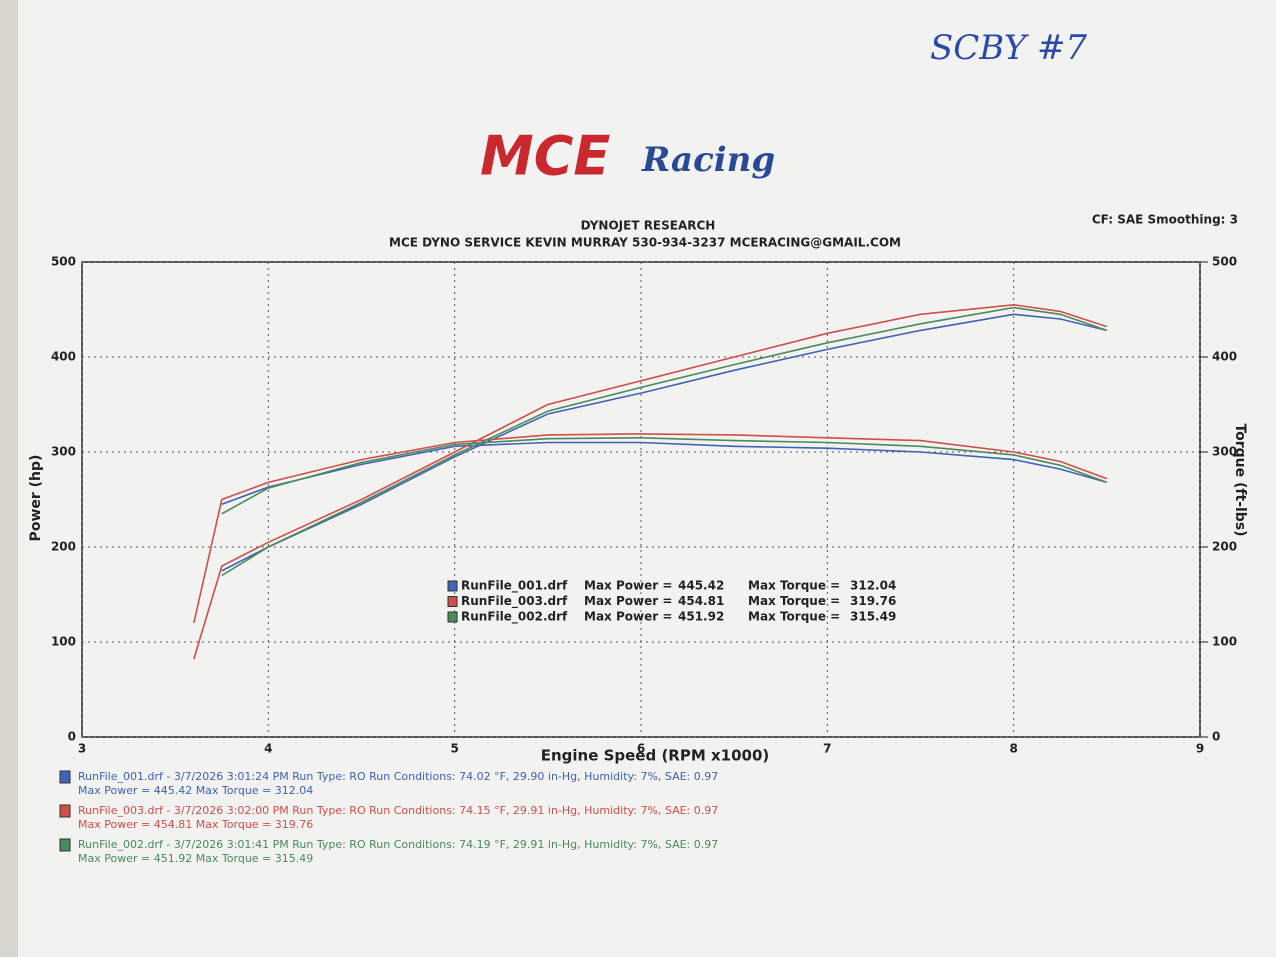 This screenshot has width=1276, height=957. What do you see at coordinates (82, 749) in the screenshot?
I see `x-tick-label: 3` at bounding box center [82, 749].